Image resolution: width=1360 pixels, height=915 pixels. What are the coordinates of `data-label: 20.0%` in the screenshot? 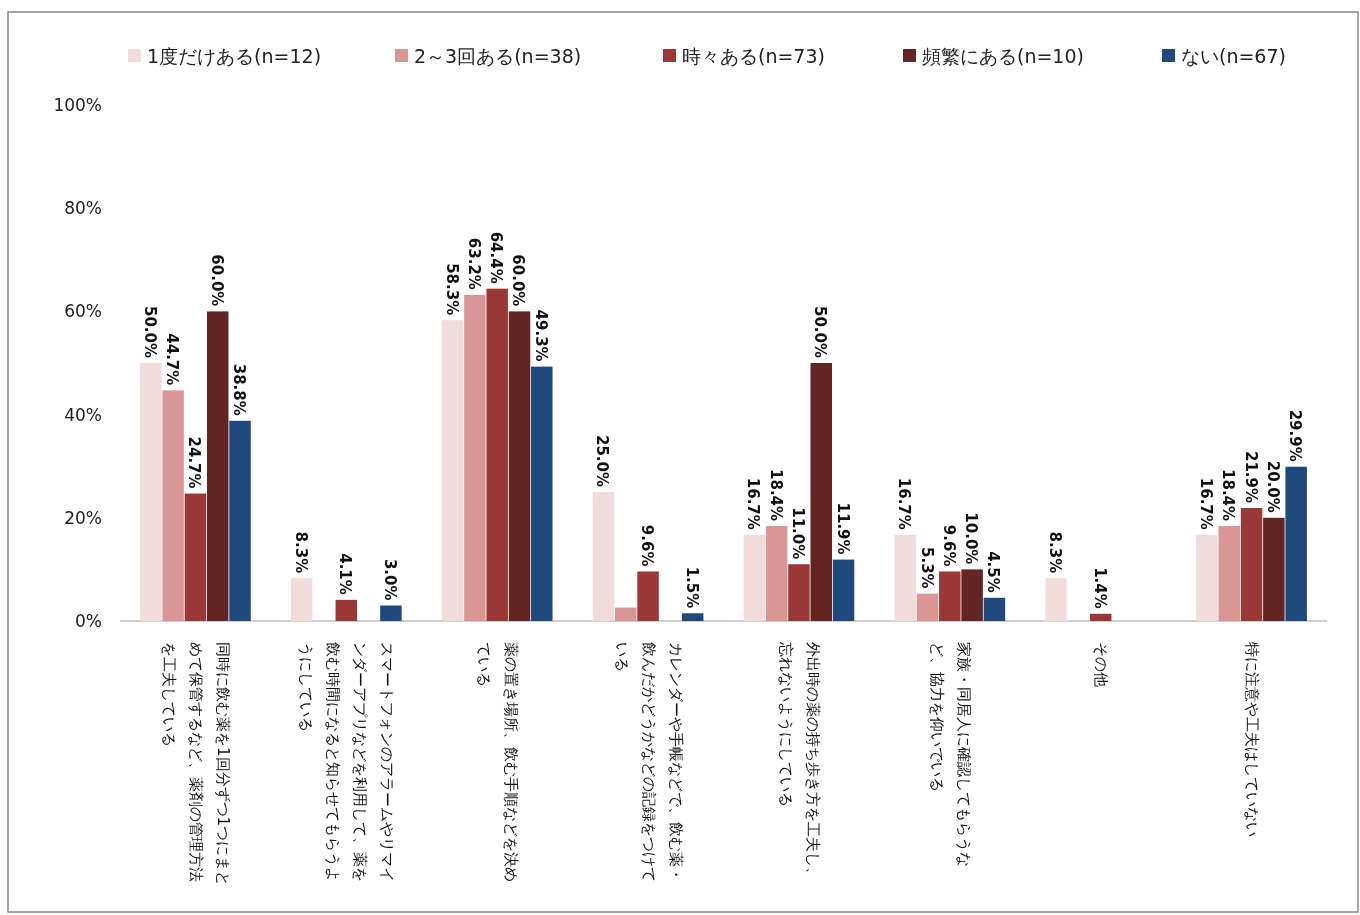 It's located at (1272, 486).